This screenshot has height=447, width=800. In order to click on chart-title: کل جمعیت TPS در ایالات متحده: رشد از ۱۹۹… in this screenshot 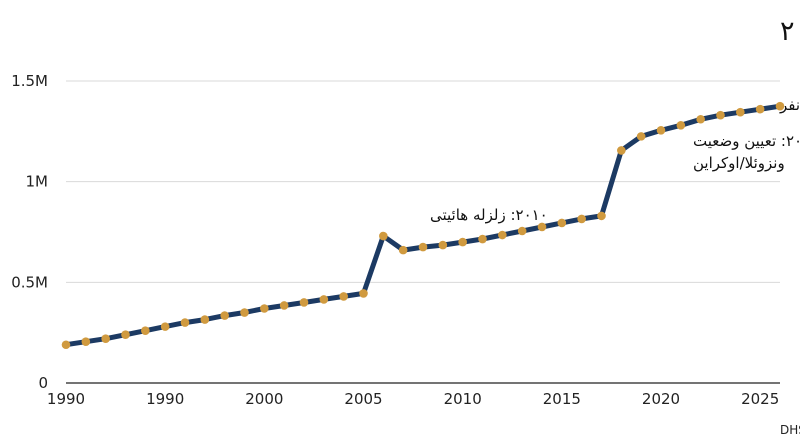, I will do `click(790, 31)`.